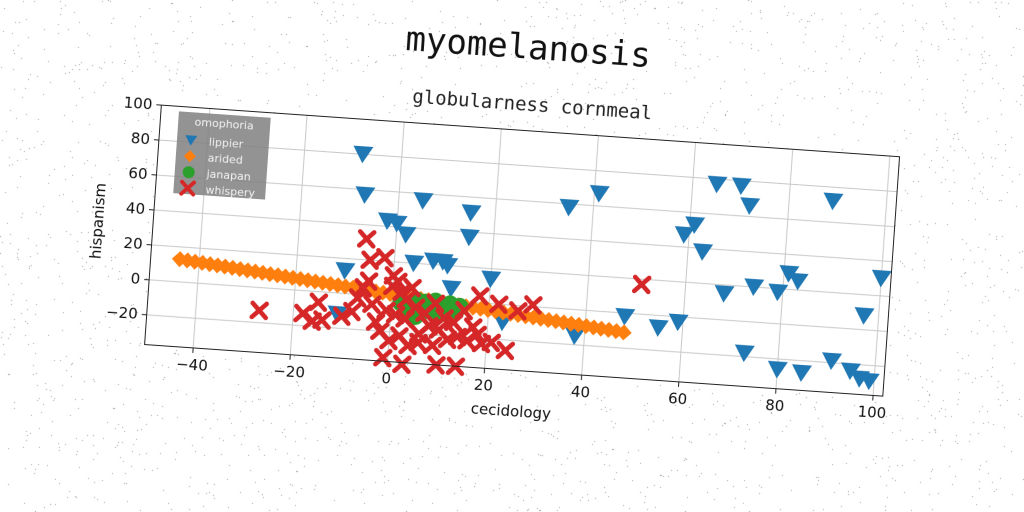  Describe the element at coordinates (532, 105) in the screenshot. I see `chart-subtitle: globularness cornmeal` at that location.